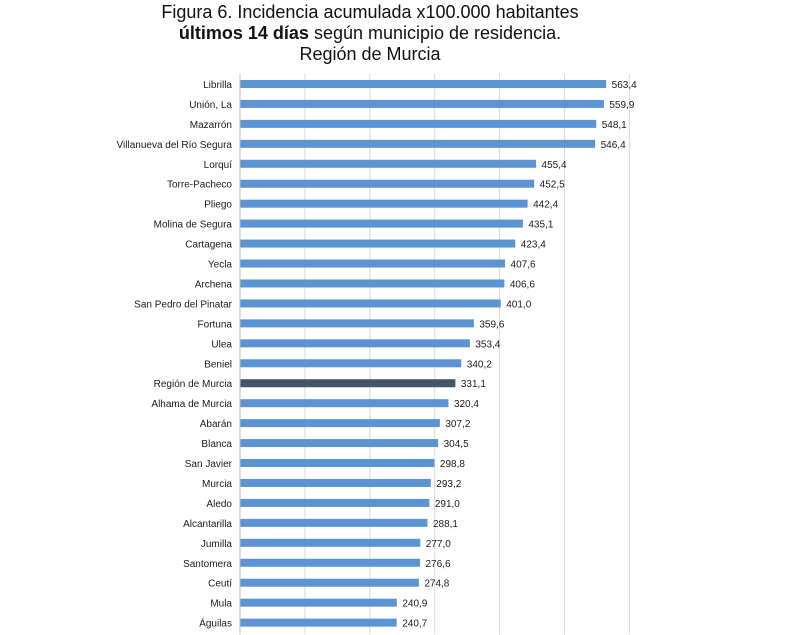 The height and width of the screenshot is (635, 800). What do you see at coordinates (207, 524) in the screenshot?
I see `category-label: Alcantarilla` at bounding box center [207, 524].